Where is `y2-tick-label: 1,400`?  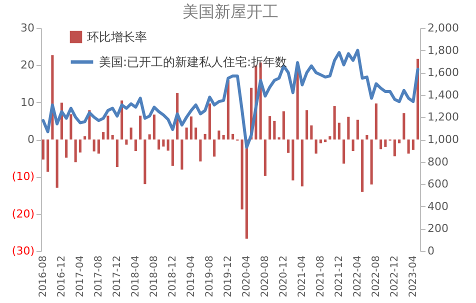
y2-tick-label: 1,400 is located at coordinates (443, 95).